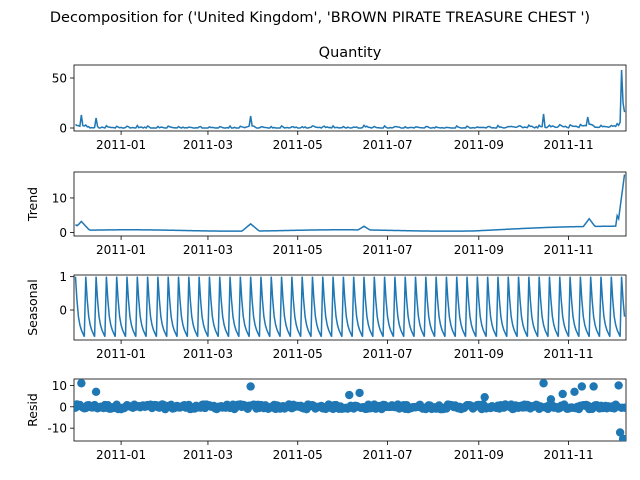  Describe the element at coordinates (57, 429) in the screenshot. I see `y-tick-label: -10` at that location.